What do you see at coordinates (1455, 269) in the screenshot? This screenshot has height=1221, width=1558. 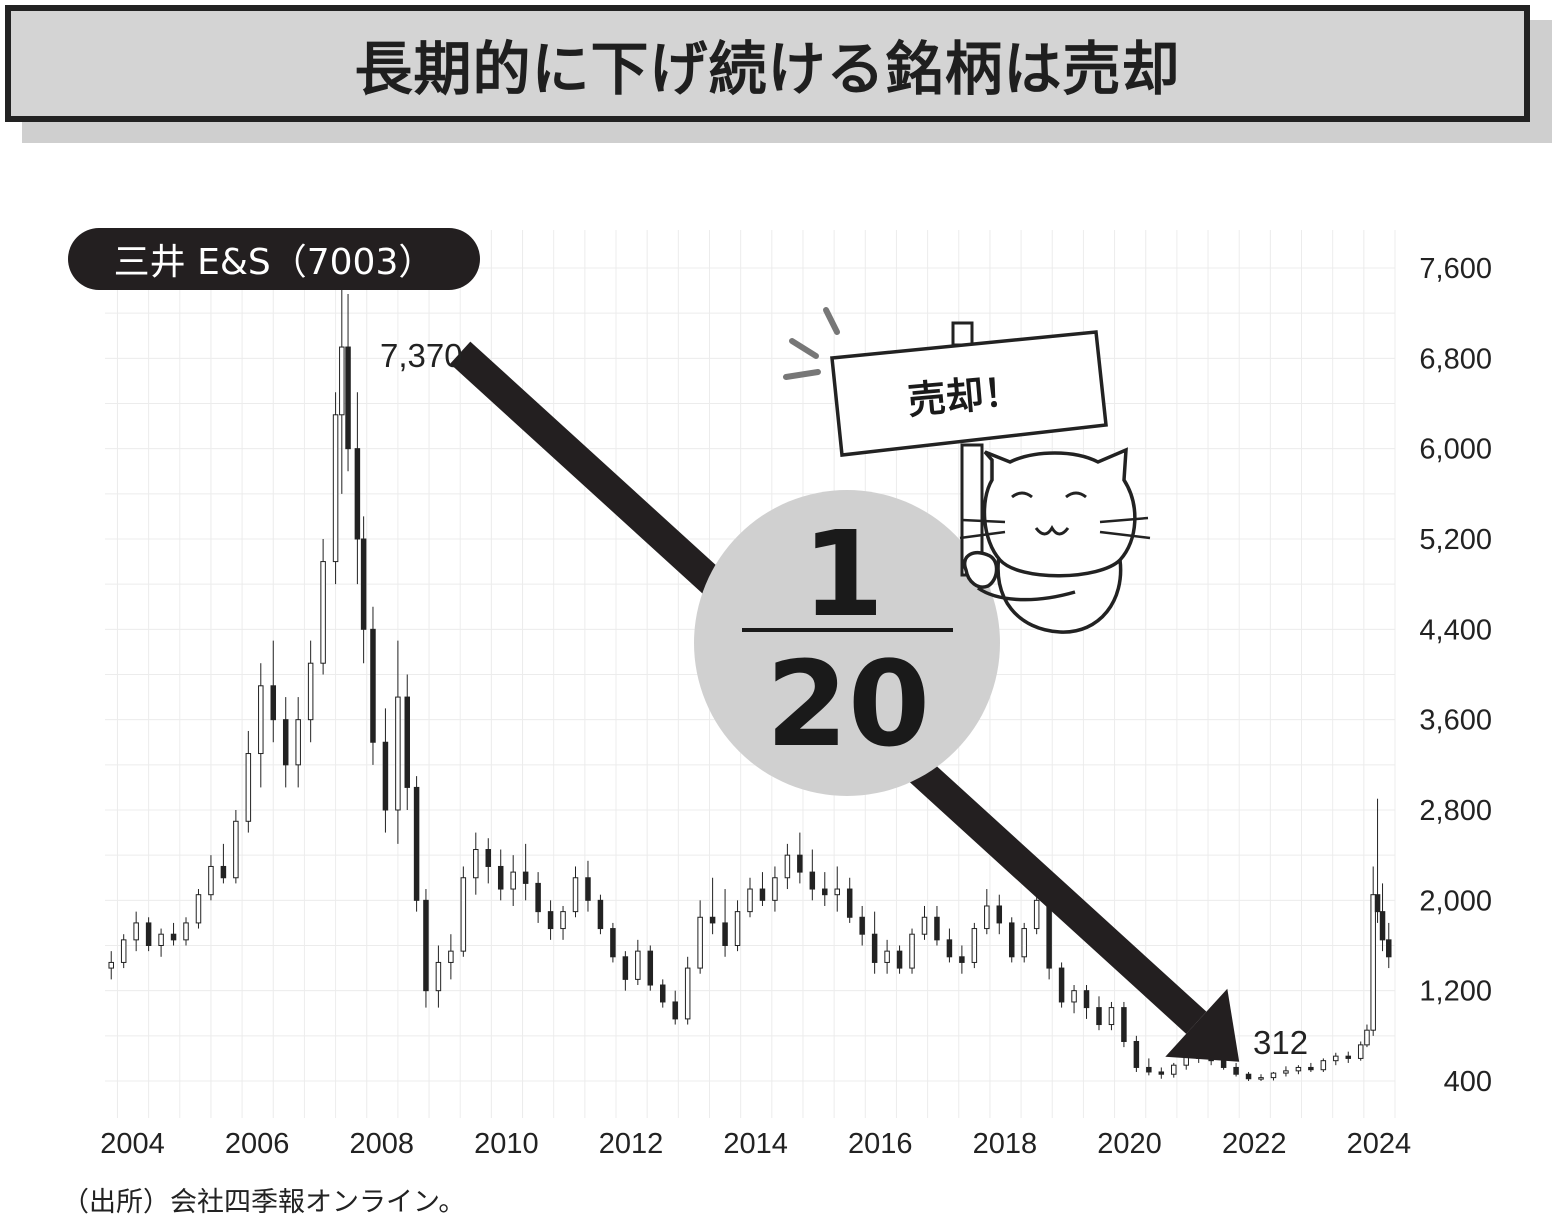 I see `y-tick-label: 7,600` at bounding box center [1455, 269].